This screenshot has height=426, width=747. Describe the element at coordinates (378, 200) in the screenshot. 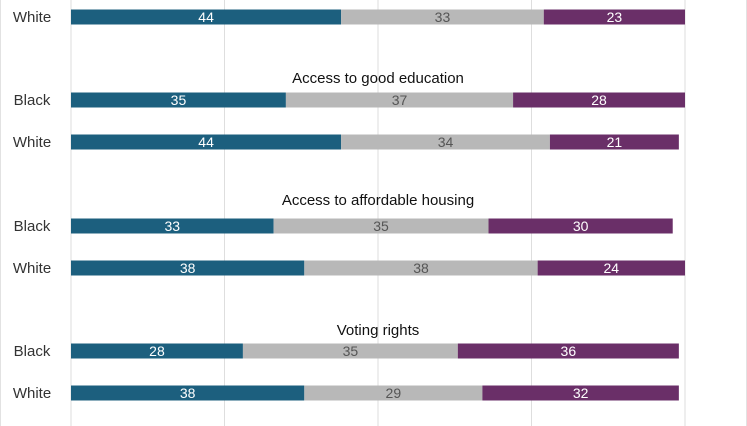

I see `panel-title: Access to affordable housing` at that location.